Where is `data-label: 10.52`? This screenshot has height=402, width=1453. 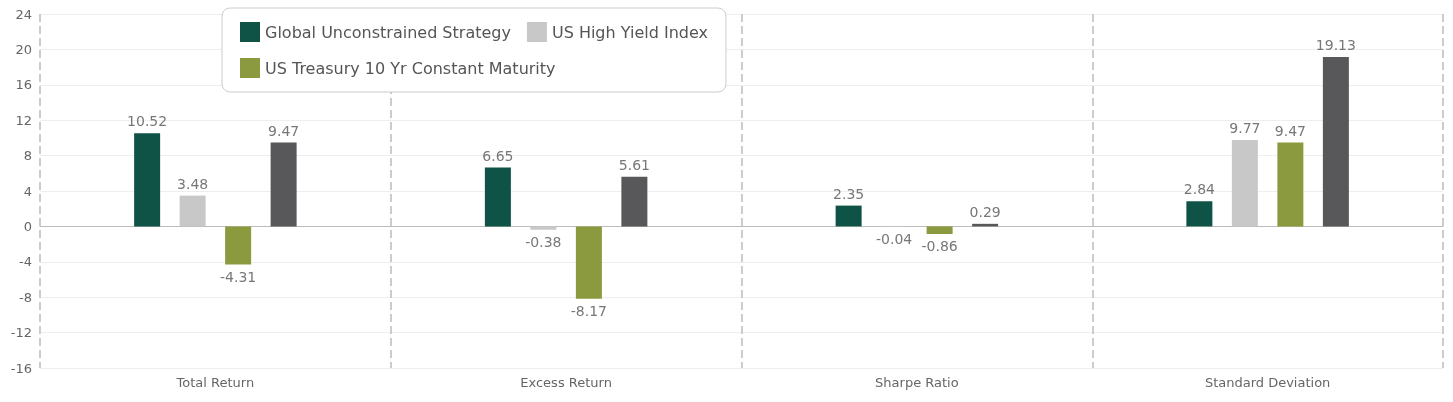
data-label: 10.52 is located at coordinates (147, 121).